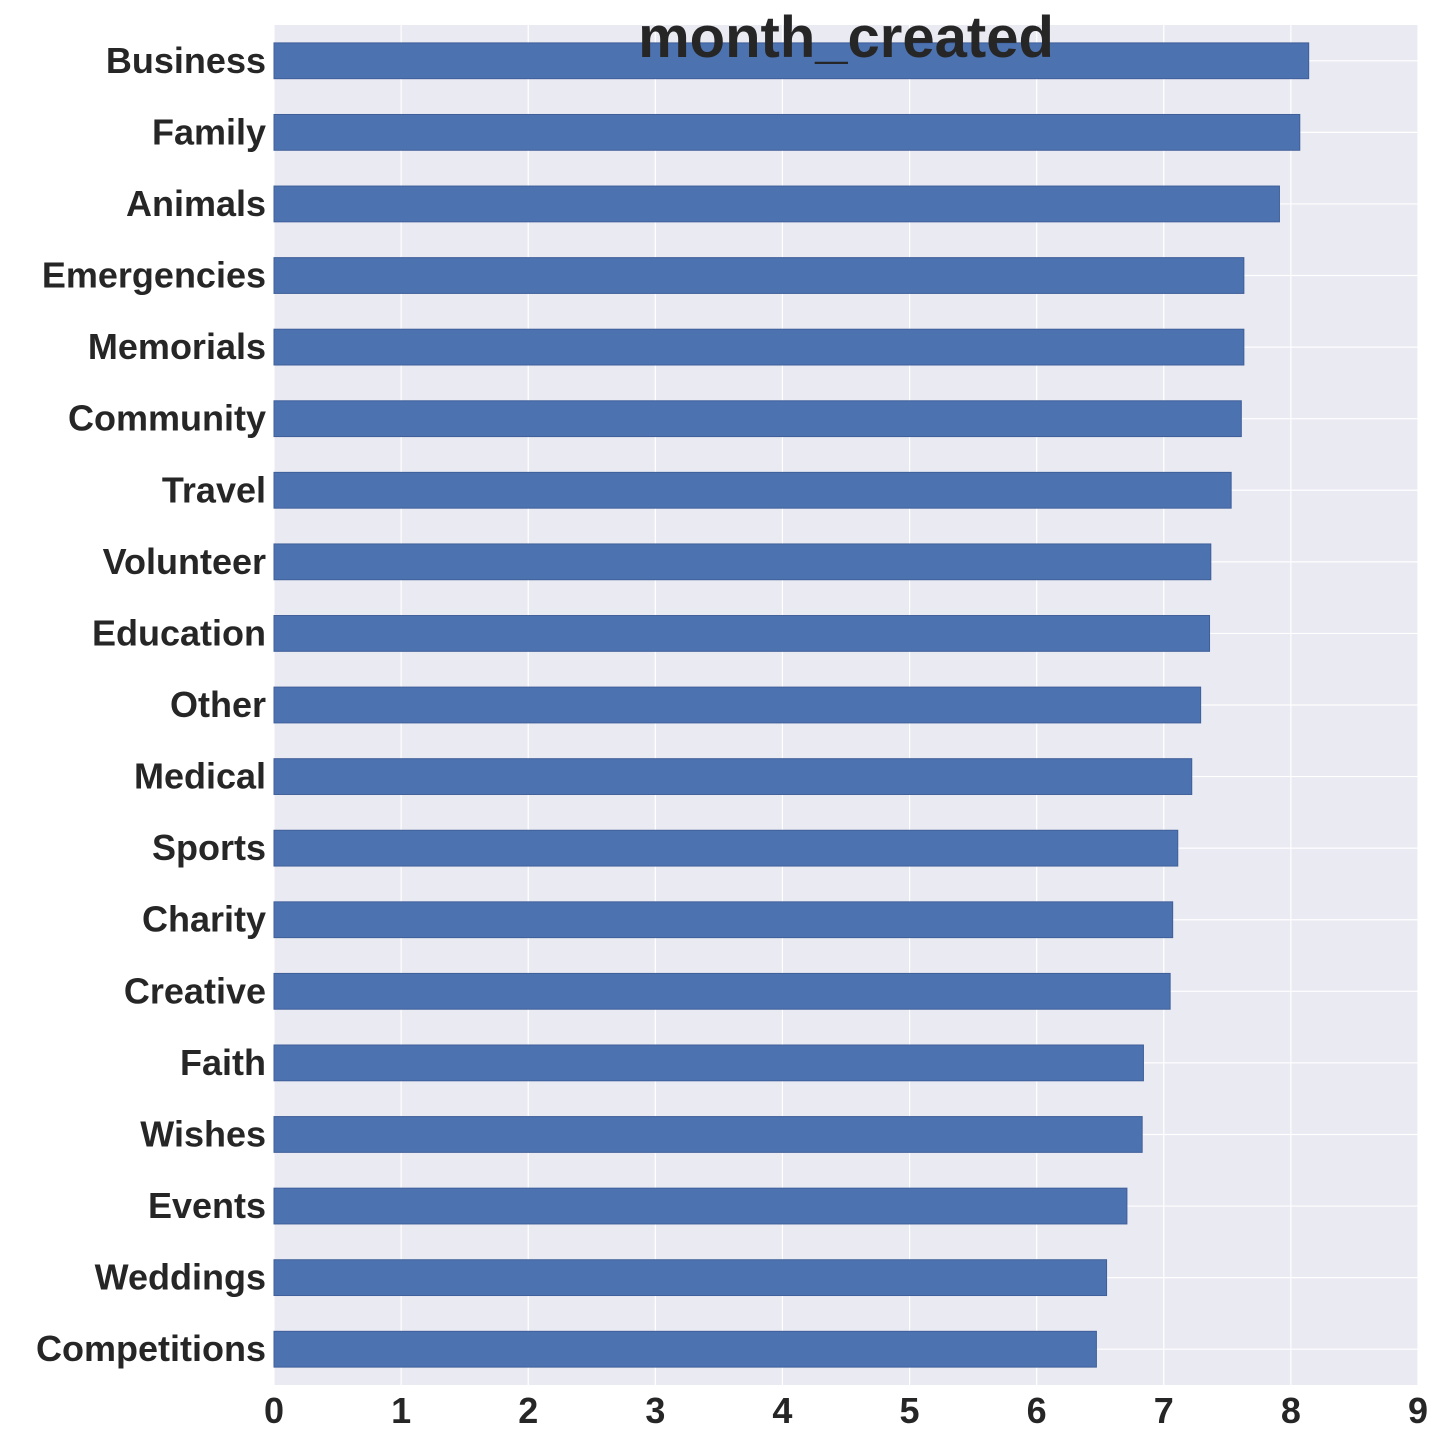 The height and width of the screenshot is (1440, 1440). Describe the element at coordinates (759, 275) in the screenshot. I see `bar-emergencies` at that location.